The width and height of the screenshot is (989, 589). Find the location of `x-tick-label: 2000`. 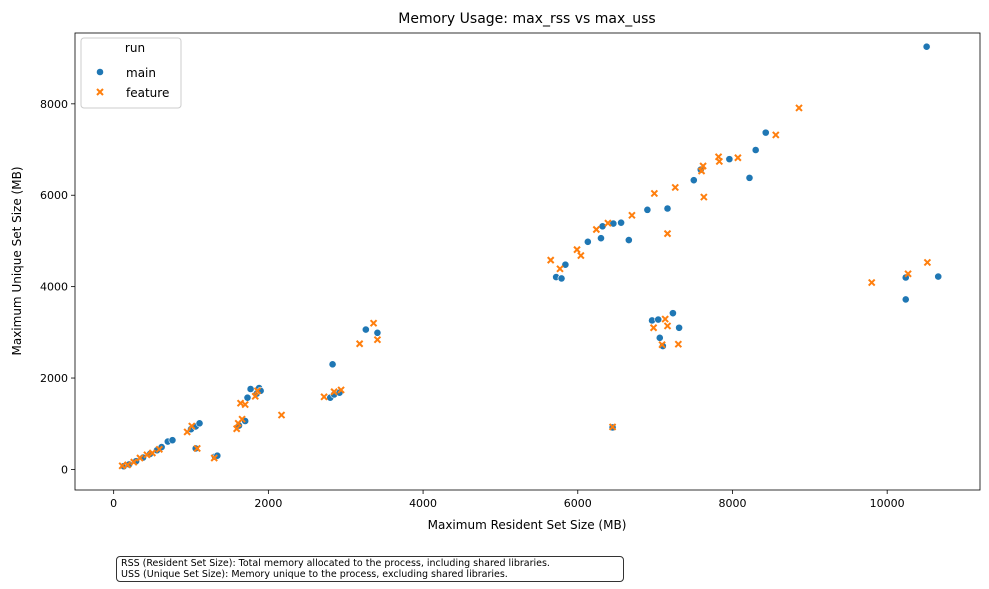

x-tick-label: 2000 is located at coordinates (268, 503).